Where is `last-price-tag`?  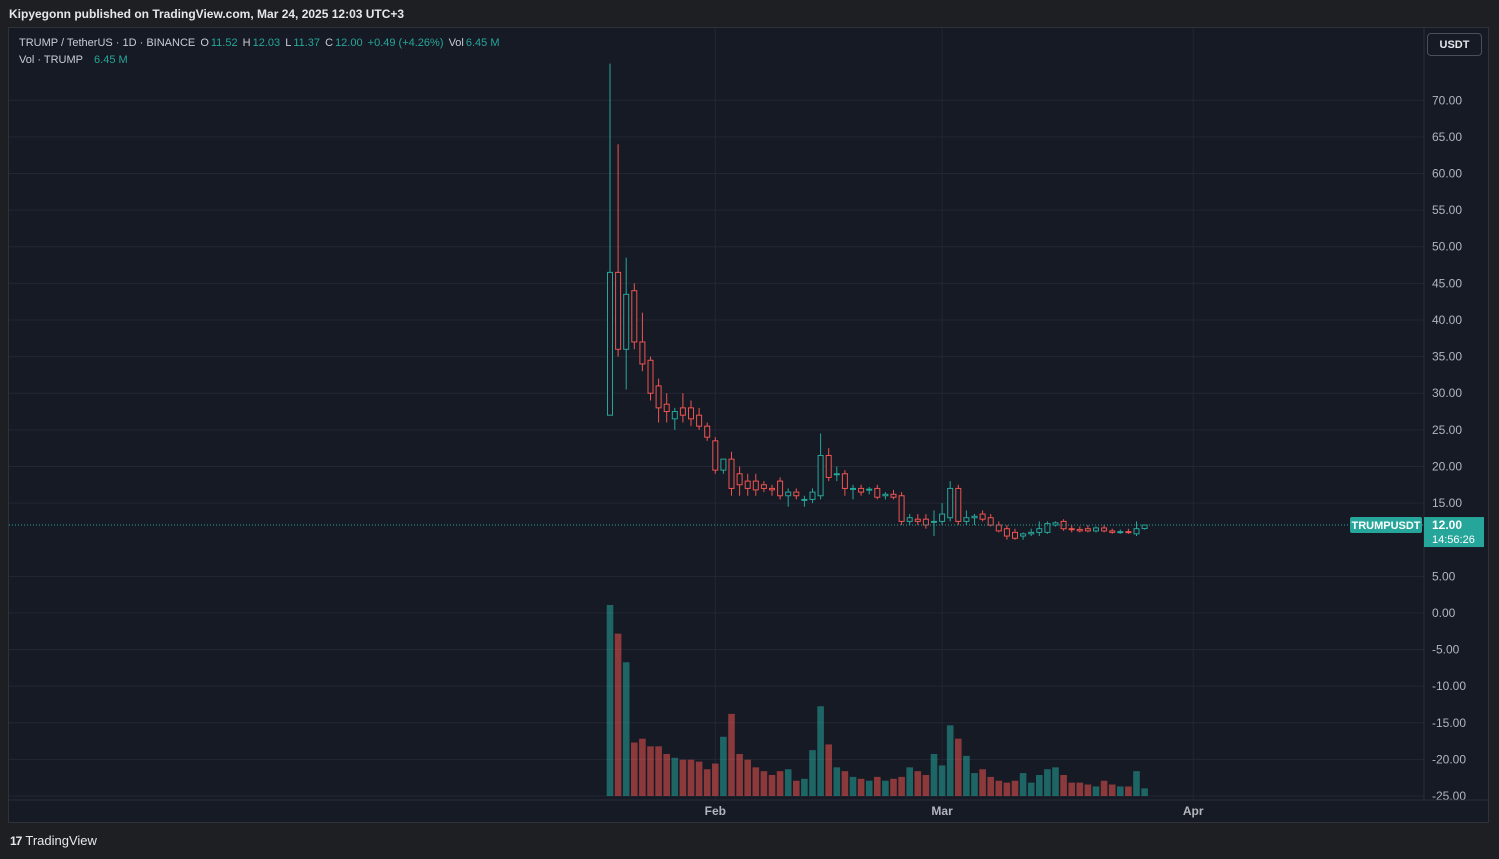 last-price-tag is located at coordinates (1454, 532).